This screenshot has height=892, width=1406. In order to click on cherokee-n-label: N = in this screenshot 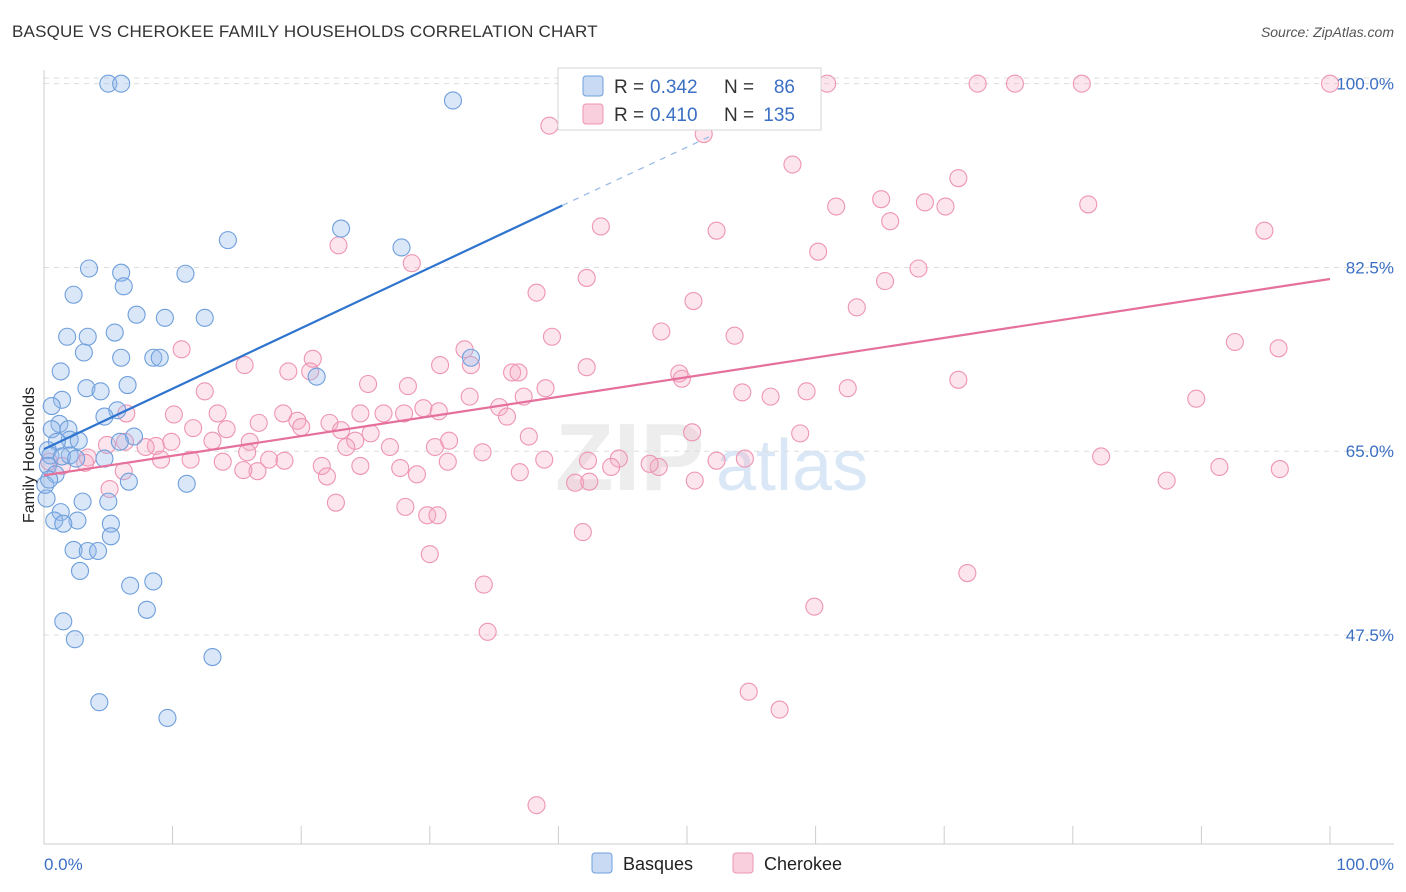, I will do `click(739, 115)`.